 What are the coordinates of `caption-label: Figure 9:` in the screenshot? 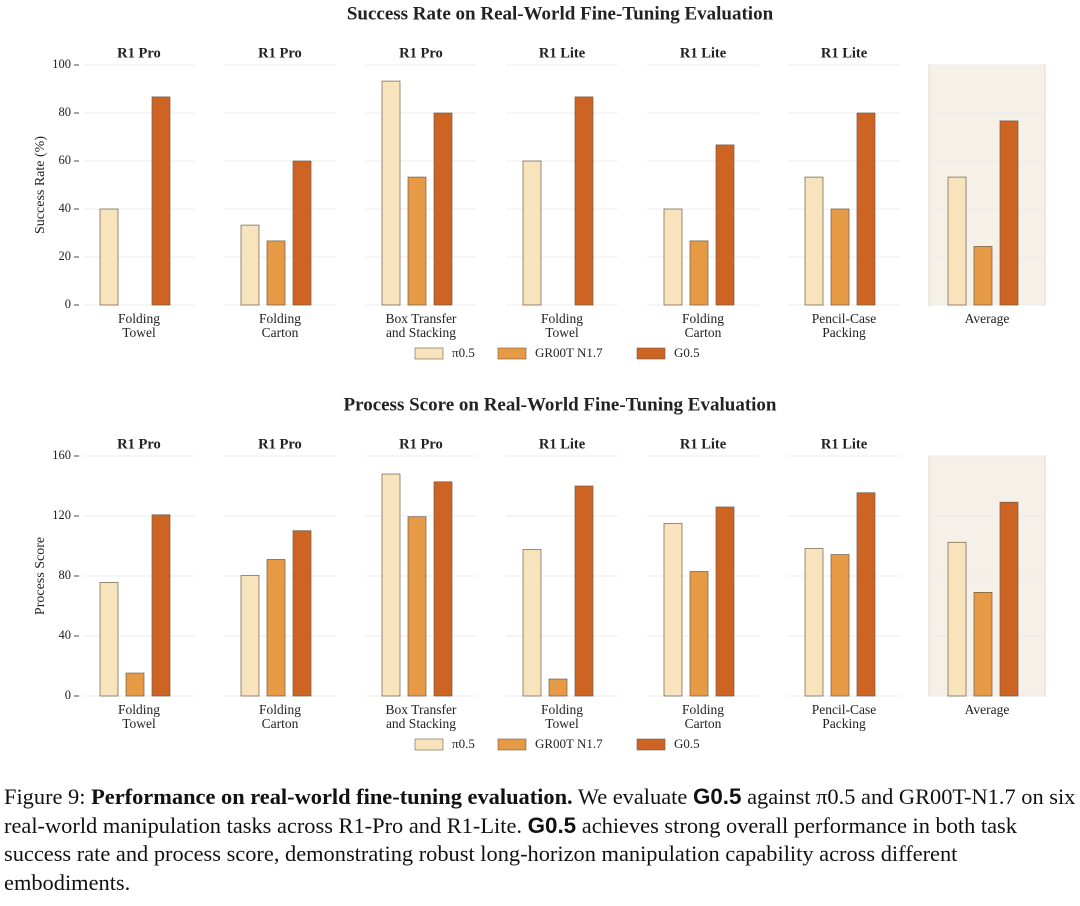 It's located at (45, 796).